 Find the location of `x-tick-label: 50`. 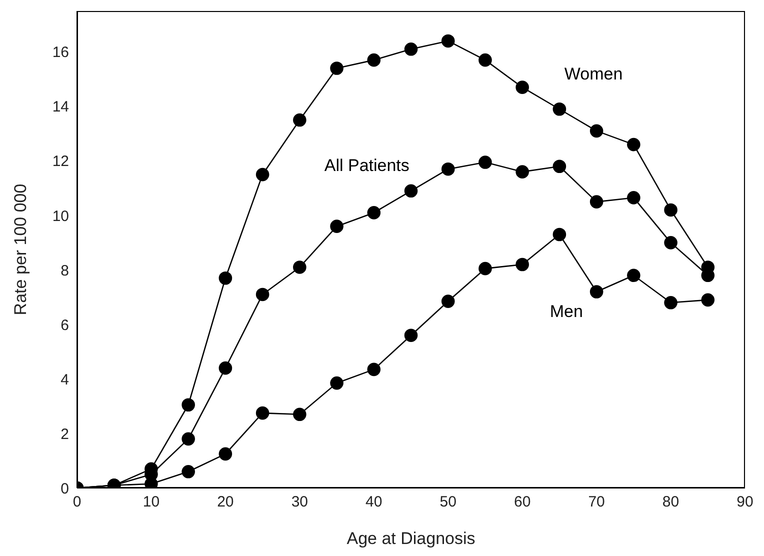

x-tick-label: 50 is located at coordinates (448, 502).